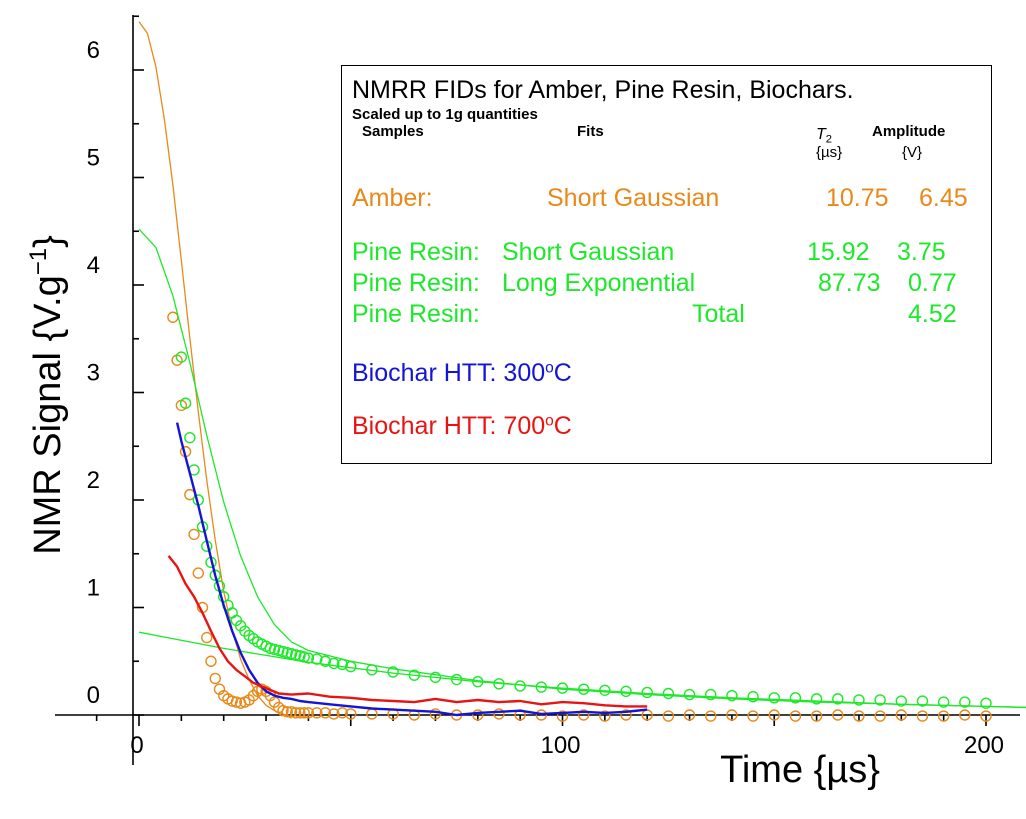 This screenshot has height=819, width=1026. Describe the element at coordinates (136, 745) in the screenshot. I see `x-tick-label: 0` at that location.